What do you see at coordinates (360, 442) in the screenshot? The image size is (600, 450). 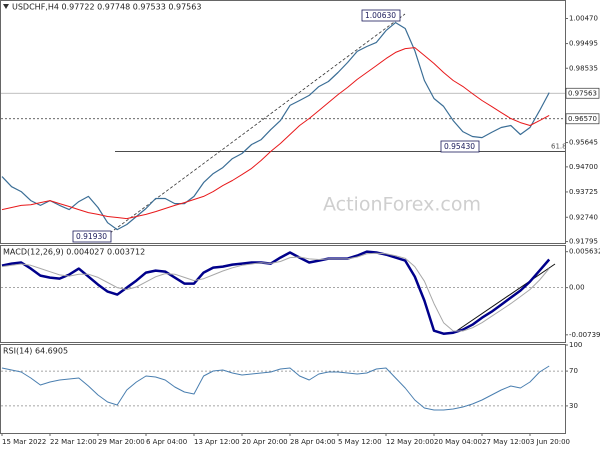 I see `x-tick-label: 5 May 12:00` at bounding box center [360, 442].